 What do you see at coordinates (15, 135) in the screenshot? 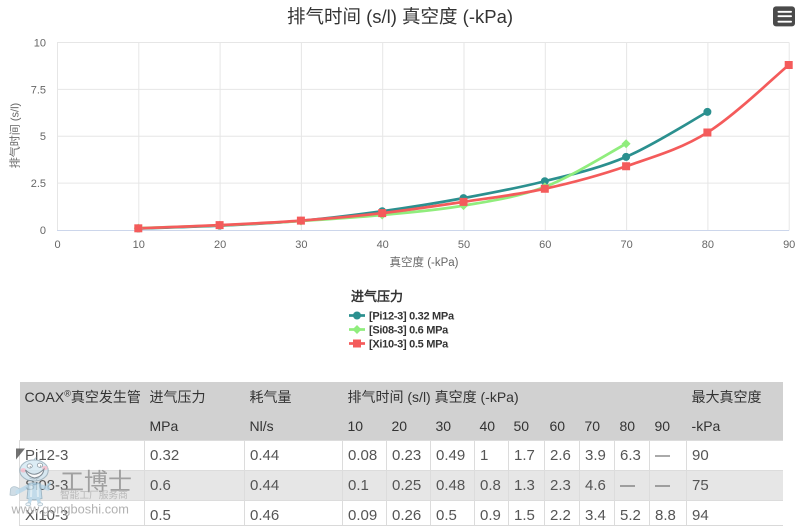
I see `svg-text: 排气时间 (s/l)` at bounding box center [15, 135].